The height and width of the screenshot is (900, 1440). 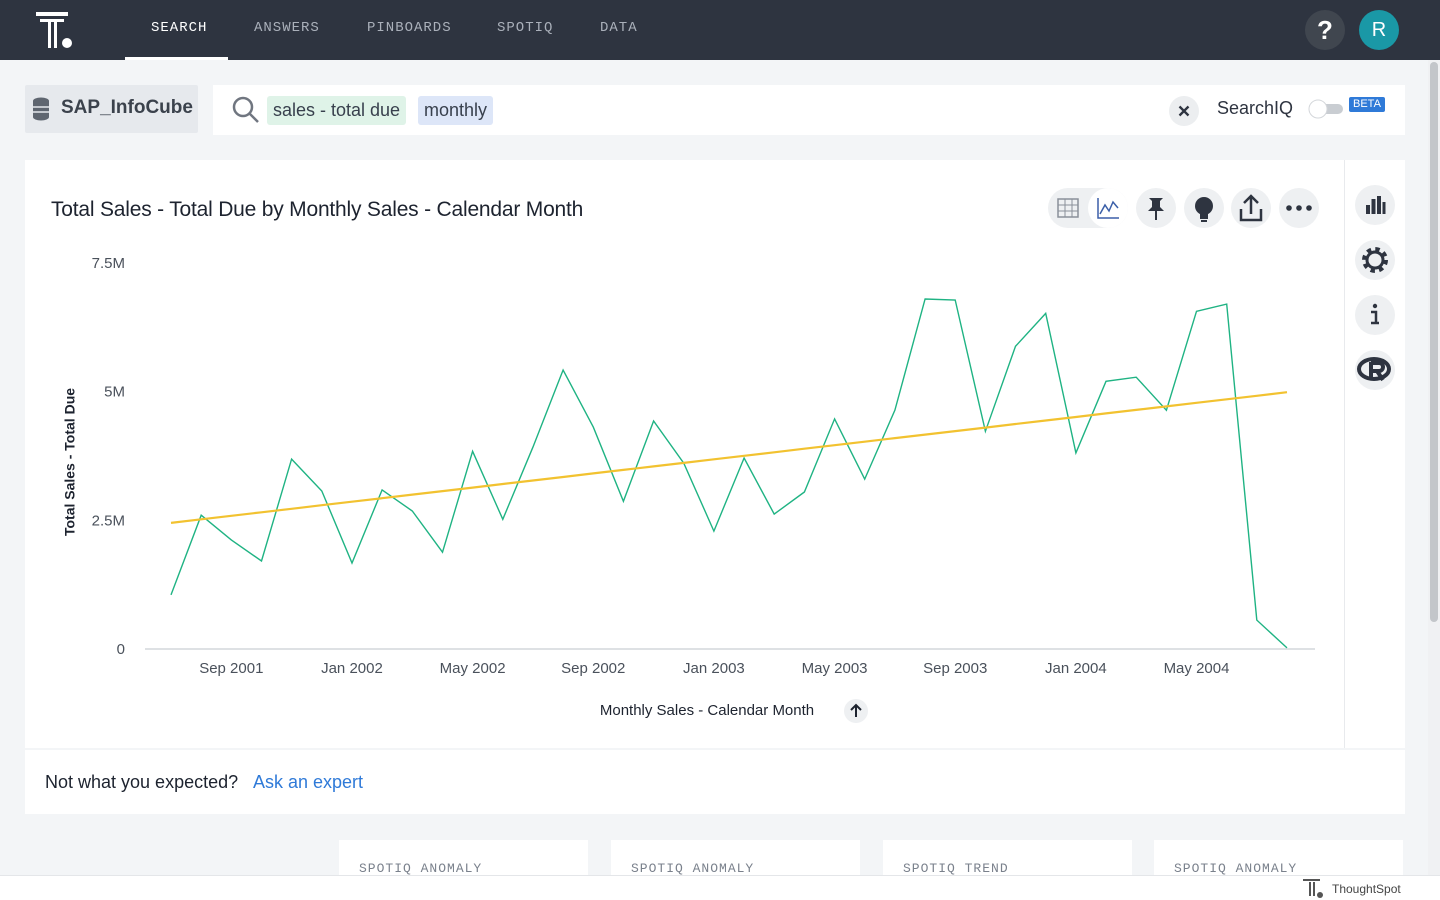 What do you see at coordinates (1299, 208) in the screenshot?
I see `more-icon` at bounding box center [1299, 208].